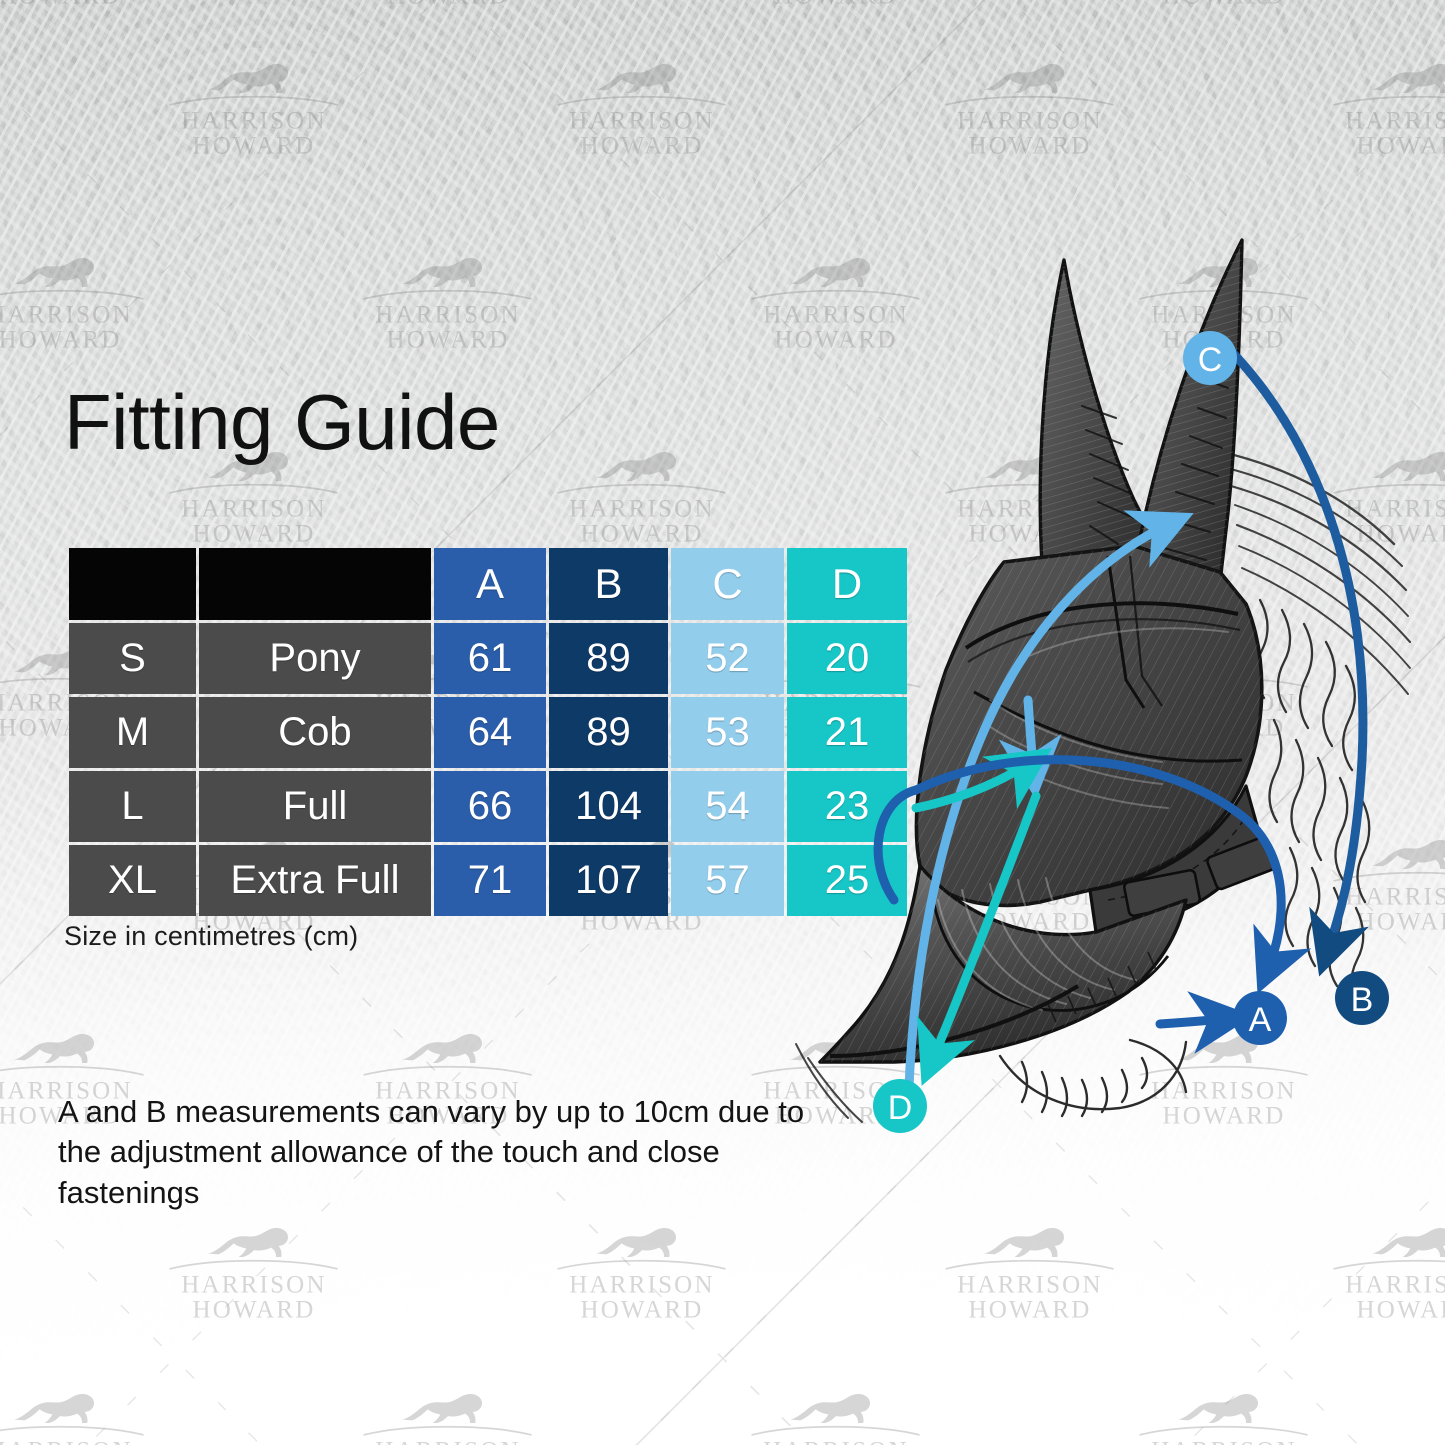 The height and width of the screenshot is (1445, 1445). What do you see at coordinates (1188, 420) in the screenshot?
I see `ear-right` at bounding box center [1188, 420].